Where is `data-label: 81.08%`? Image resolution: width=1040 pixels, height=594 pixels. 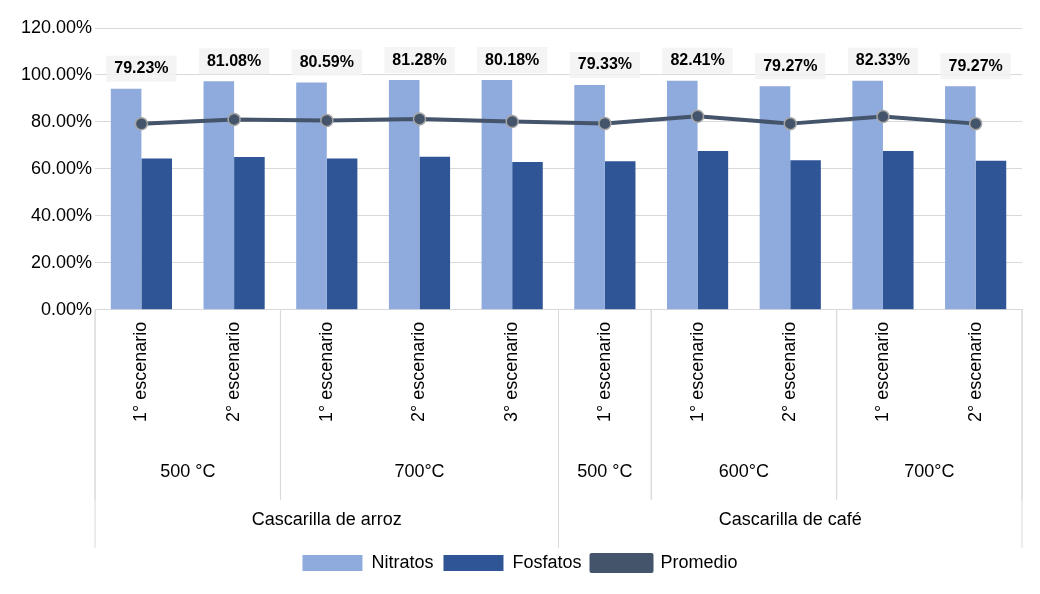
data-label: 81.08% is located at coordinates (234, 60).